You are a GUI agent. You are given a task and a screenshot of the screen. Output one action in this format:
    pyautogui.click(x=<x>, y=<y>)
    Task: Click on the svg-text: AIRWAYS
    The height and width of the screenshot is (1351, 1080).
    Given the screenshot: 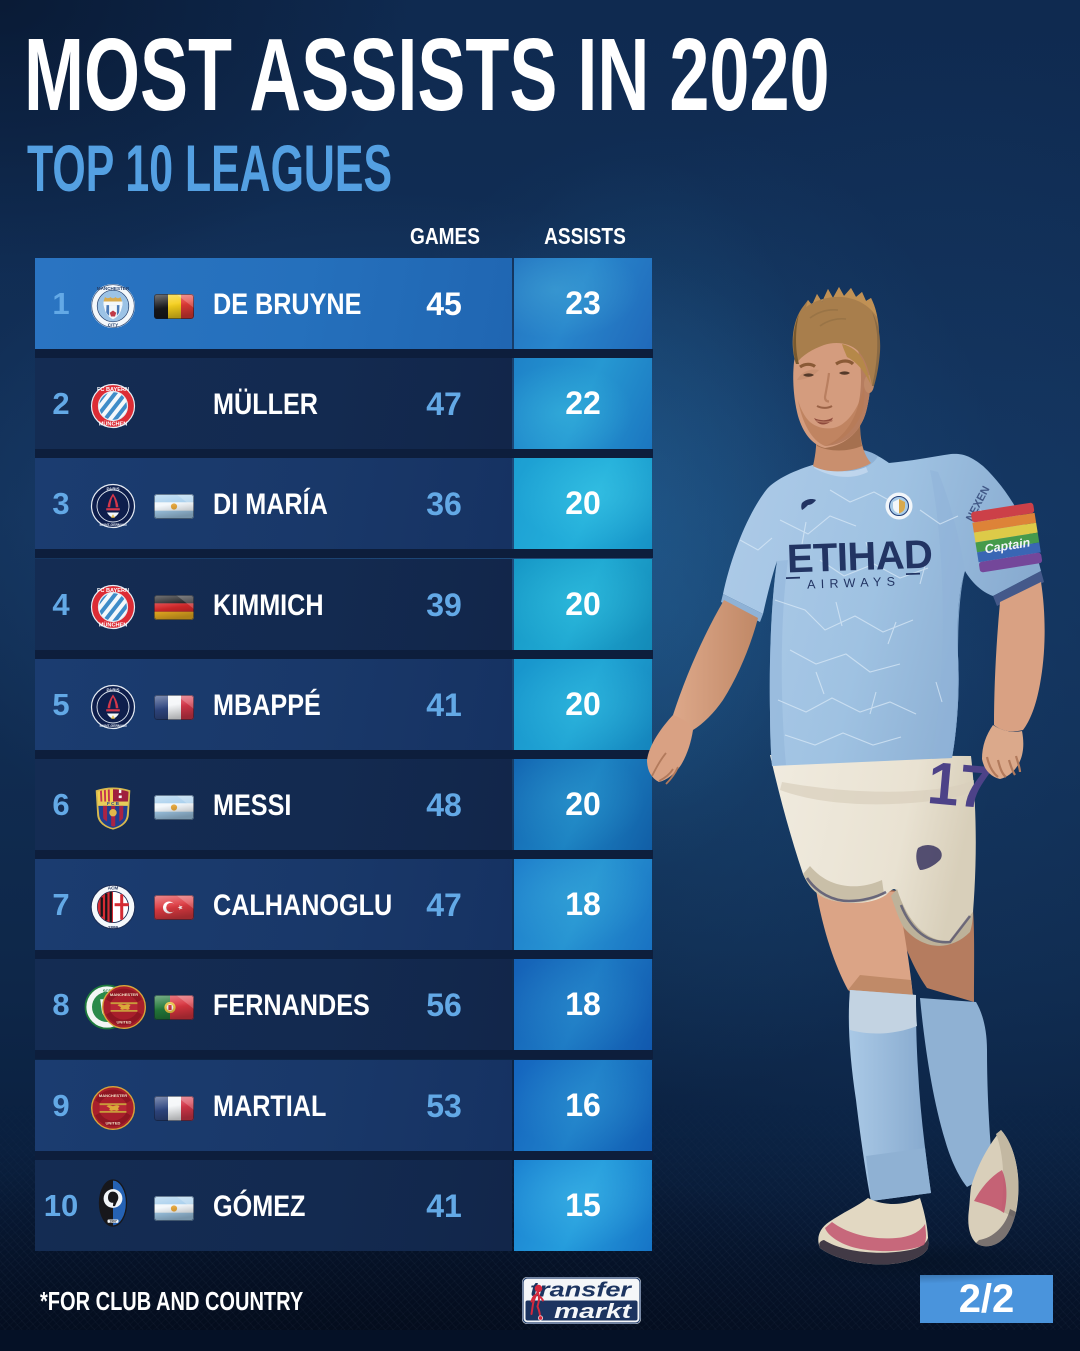 What is the action you would take?
    pyautogui.click(x=853, y=582)
    